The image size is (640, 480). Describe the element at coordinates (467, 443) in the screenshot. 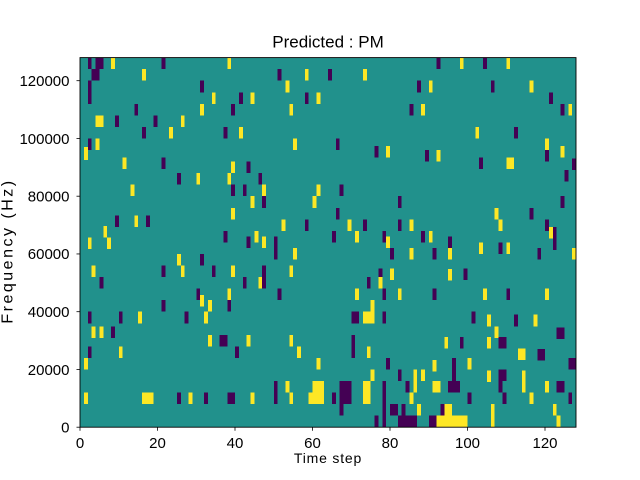

I see `svg-text: 100` at that location.